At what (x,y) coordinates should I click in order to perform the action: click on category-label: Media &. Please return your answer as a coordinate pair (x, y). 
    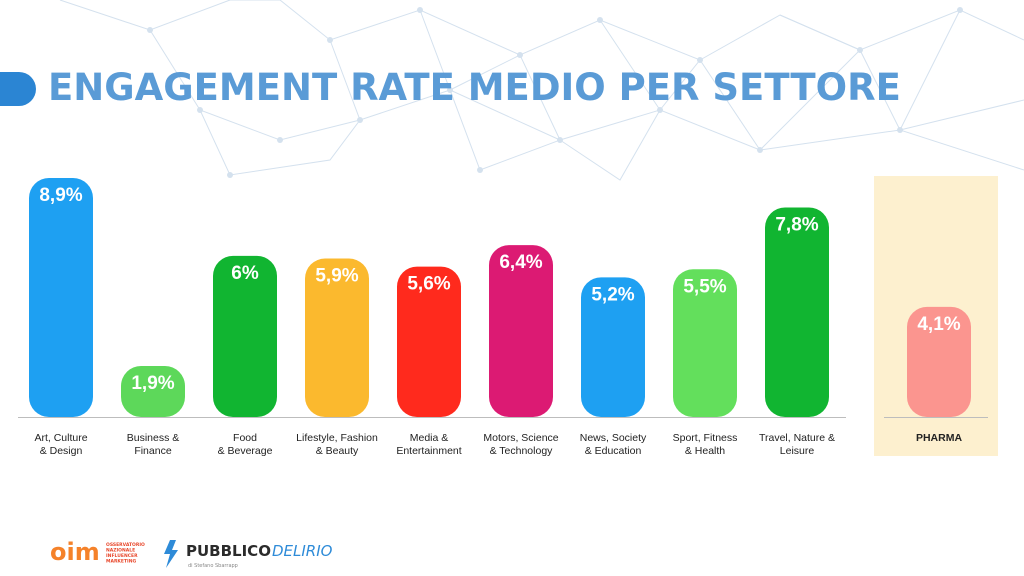
    Looking at the image, I should click on (429, 438).